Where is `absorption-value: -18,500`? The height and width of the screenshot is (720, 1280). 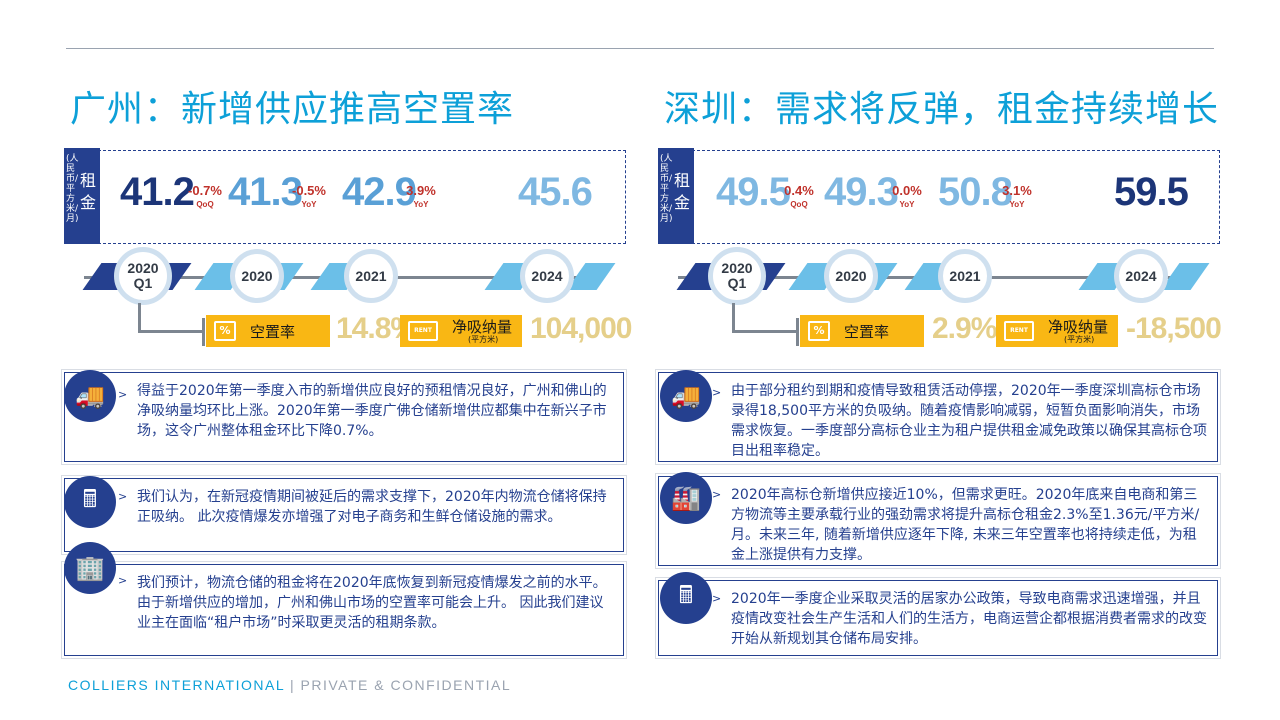 absorption-value: -18,500 is located at coordinates (1174, 328).